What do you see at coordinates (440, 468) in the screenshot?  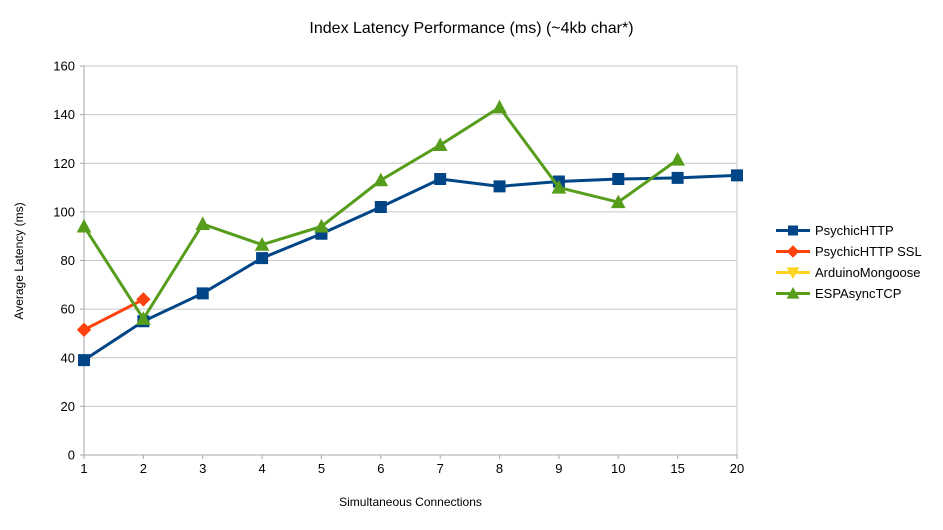 I see `x-tick-label: 7` at bounding box center [440, 468].